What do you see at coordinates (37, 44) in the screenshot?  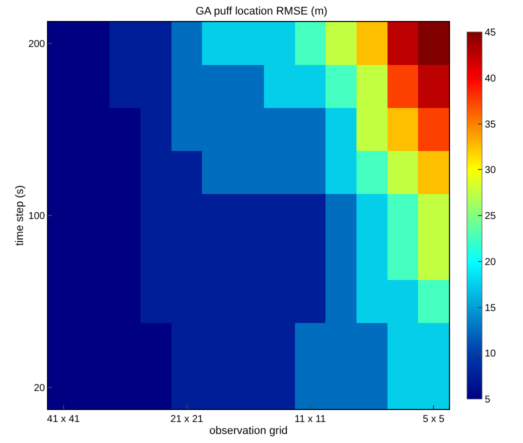 I see `y-tick-label: 200` at bounding box center [37, 44].